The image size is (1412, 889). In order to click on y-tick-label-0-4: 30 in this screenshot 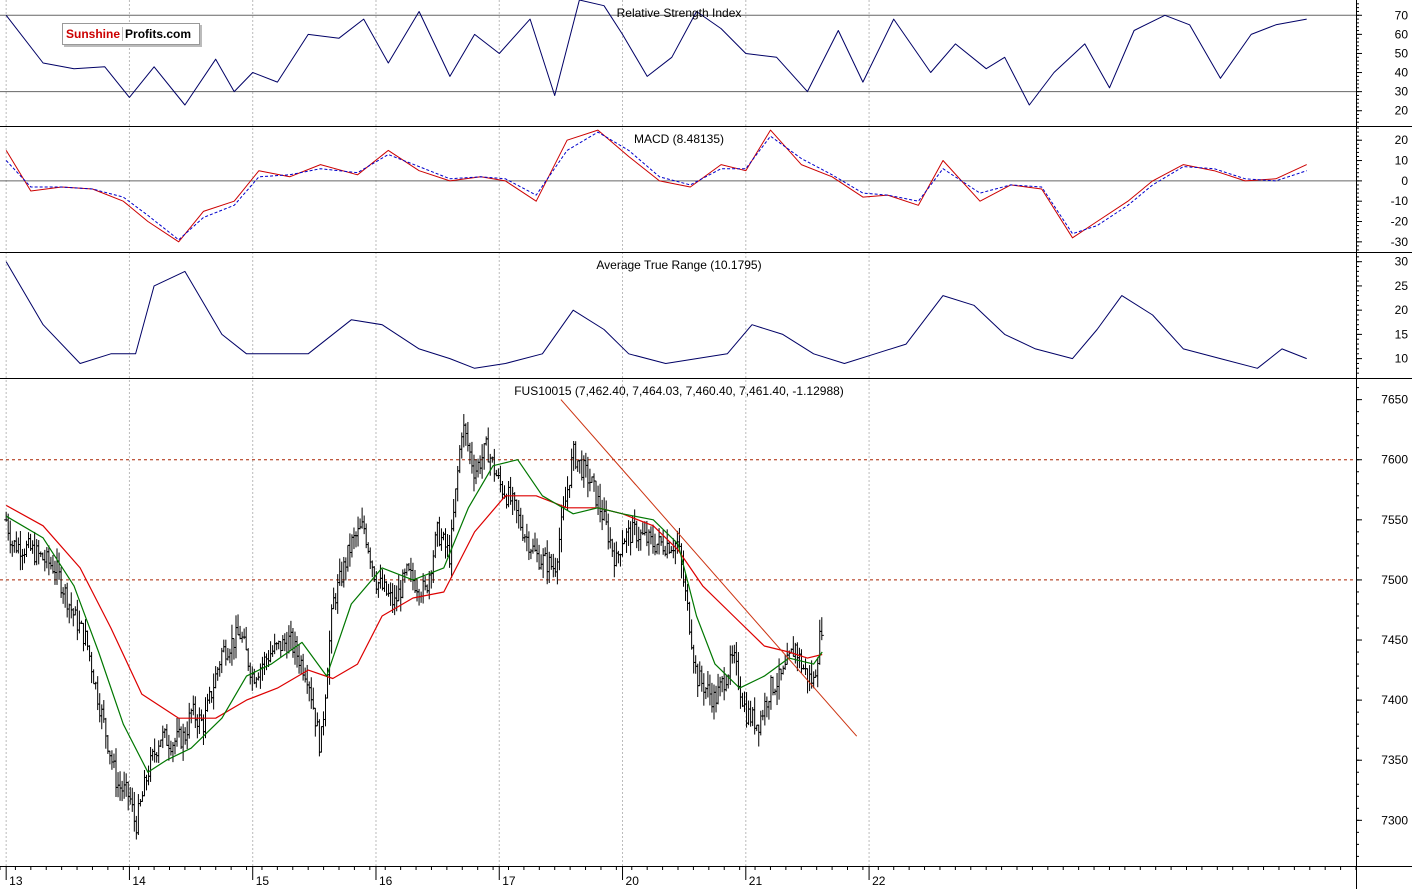, I will do `click(1402, 92)`.